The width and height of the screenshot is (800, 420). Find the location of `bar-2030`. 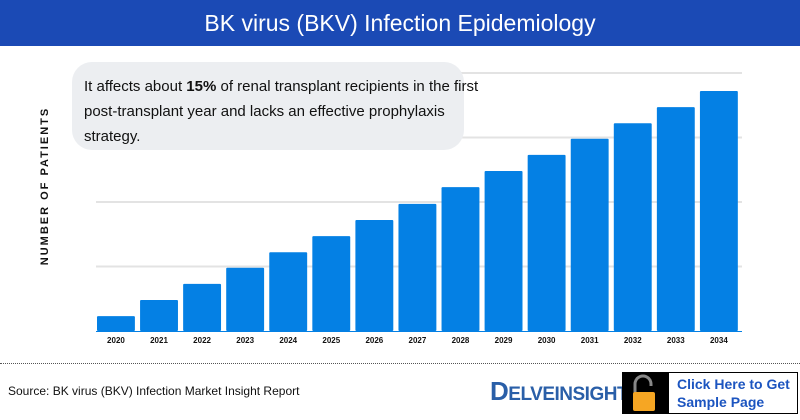

bar-2030 is located at coordinates (546, 242).